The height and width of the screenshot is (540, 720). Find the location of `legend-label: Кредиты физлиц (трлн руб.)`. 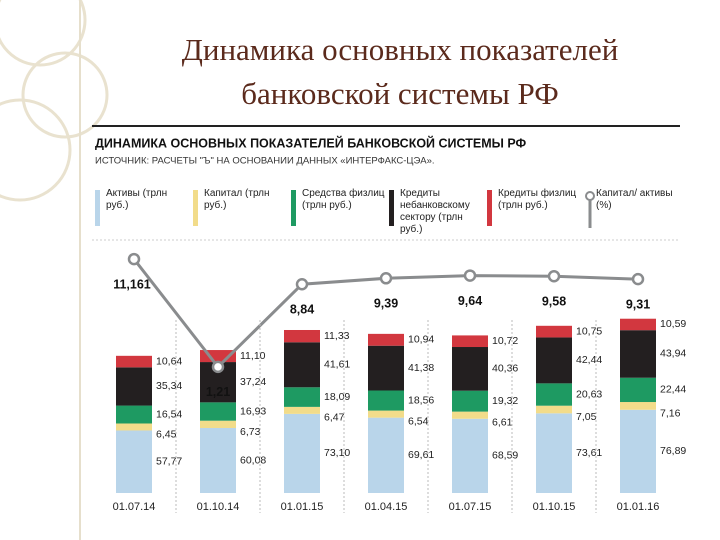

legend-label: Кредиты физлиц (трлн руб.) is located at coordinates (537, 199).